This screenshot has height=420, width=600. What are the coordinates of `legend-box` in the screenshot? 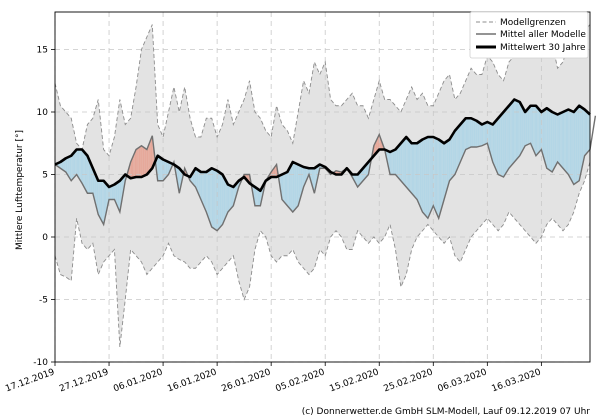 It's located at (529, 35).